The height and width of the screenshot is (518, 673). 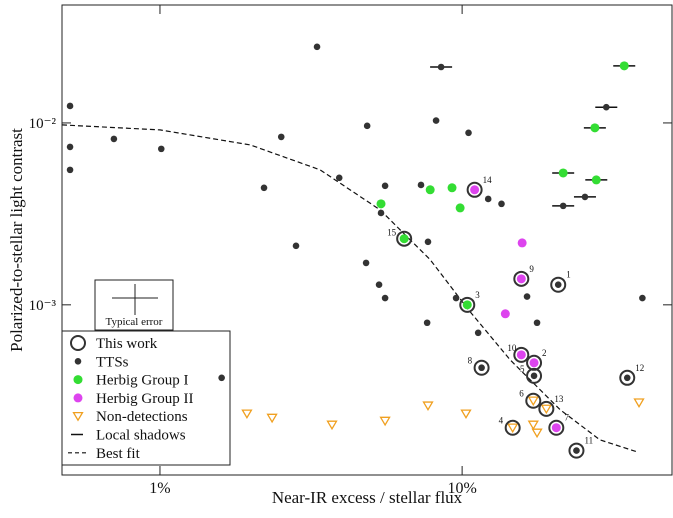 I want to click on point-label: 7, so click(x=566, y=418).